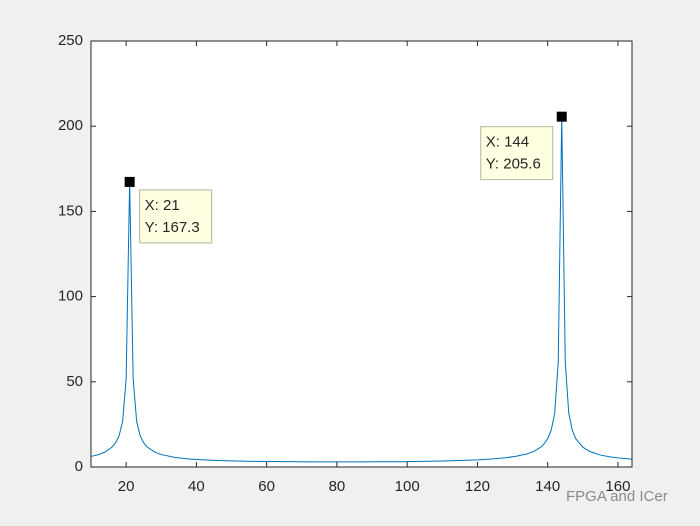 This screenshot has height=526, width=700. I want to click on x-tick-label: 120, so click(477, 486).